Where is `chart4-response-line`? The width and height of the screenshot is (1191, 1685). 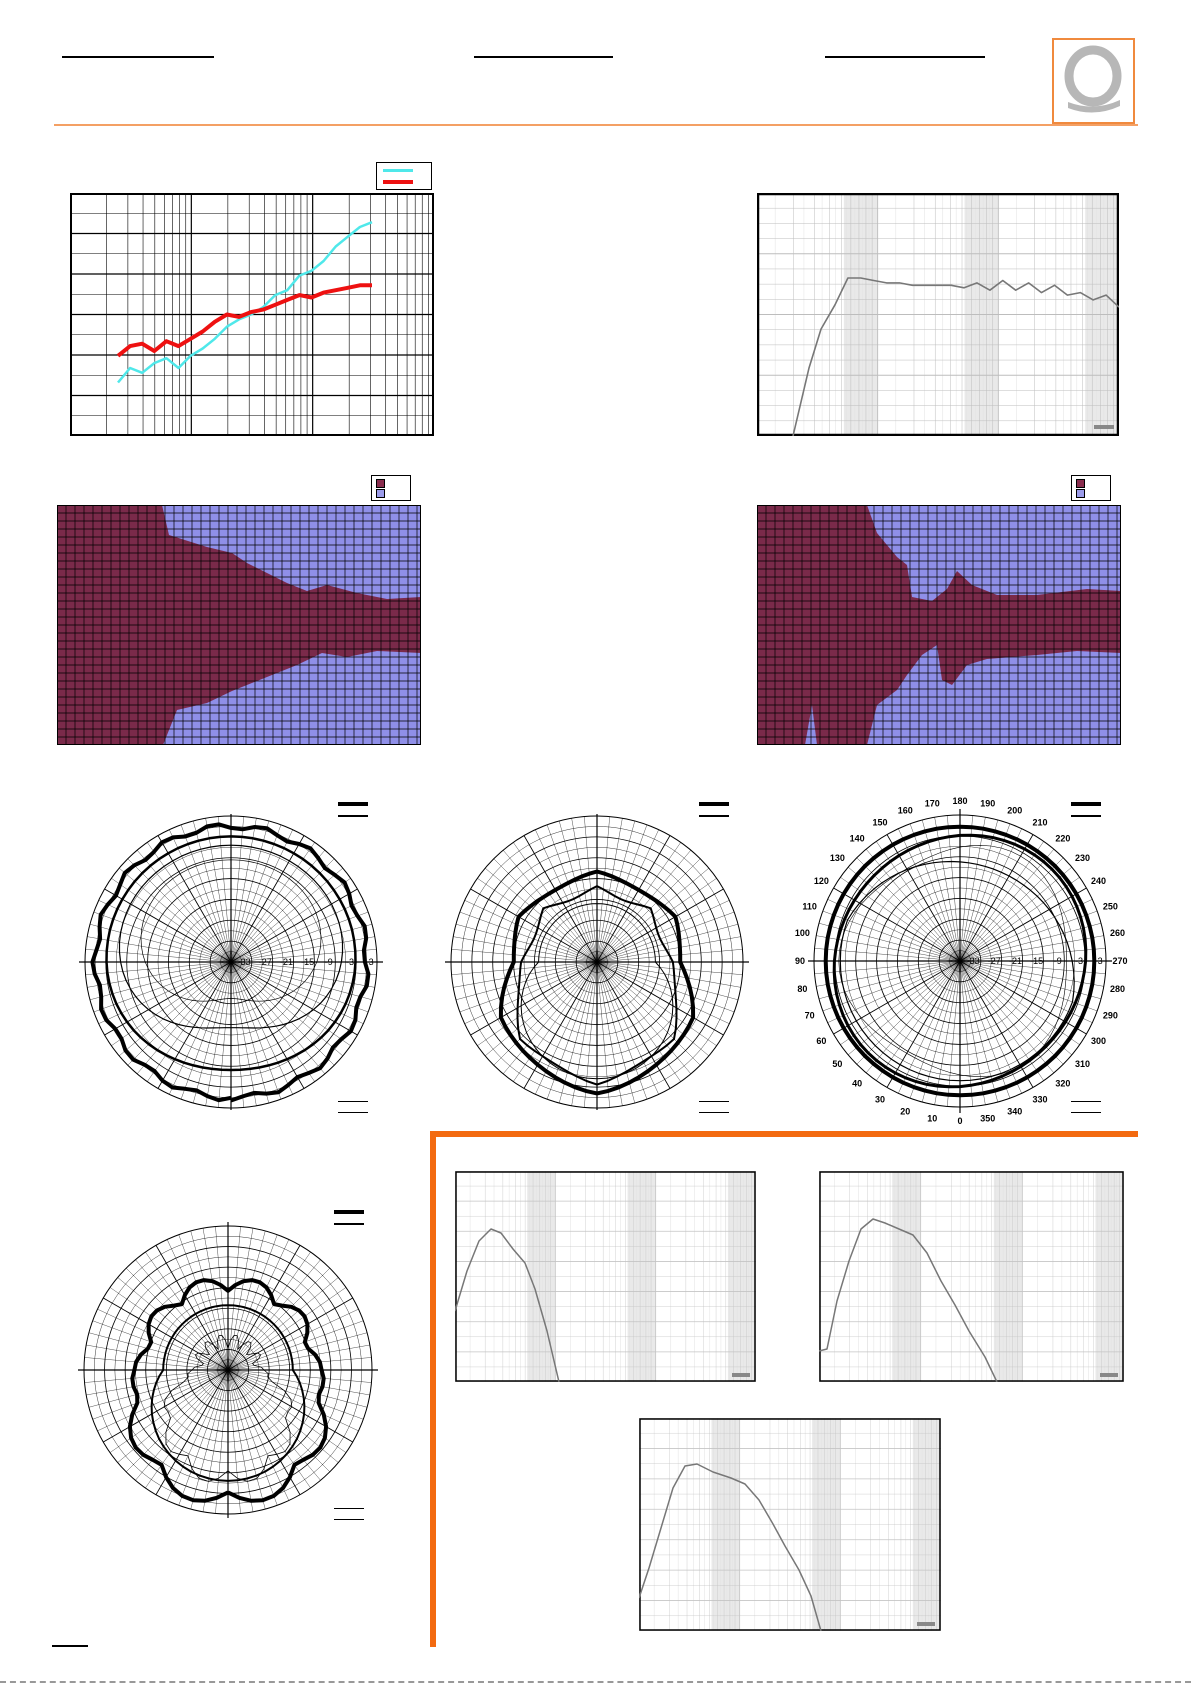
chart4-response-line is located at coordinates (908, 1300).